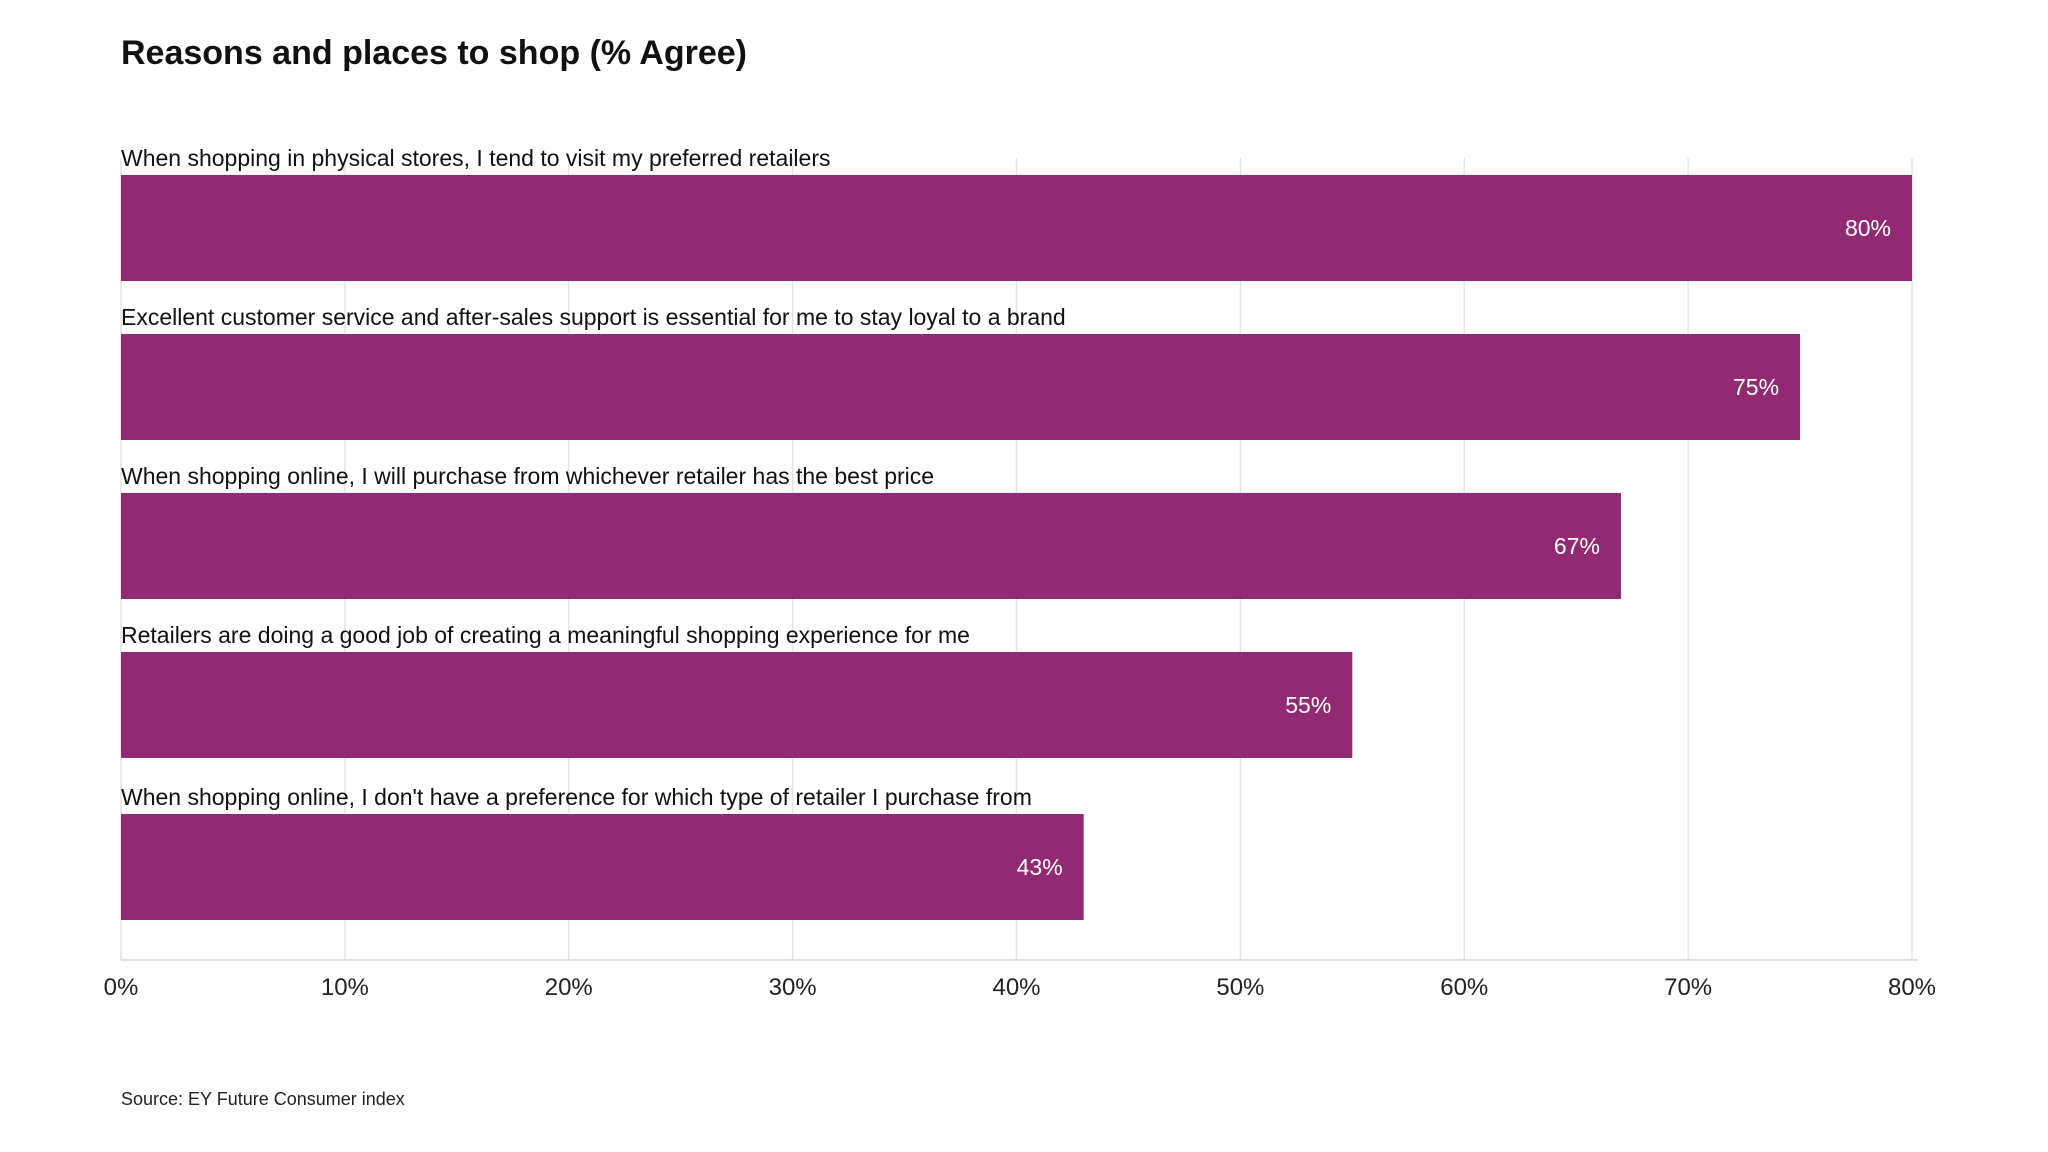  Describe the element at coordinates (1464, 987) in the screenshot. I see `x-tick-label: 60%` at that location.